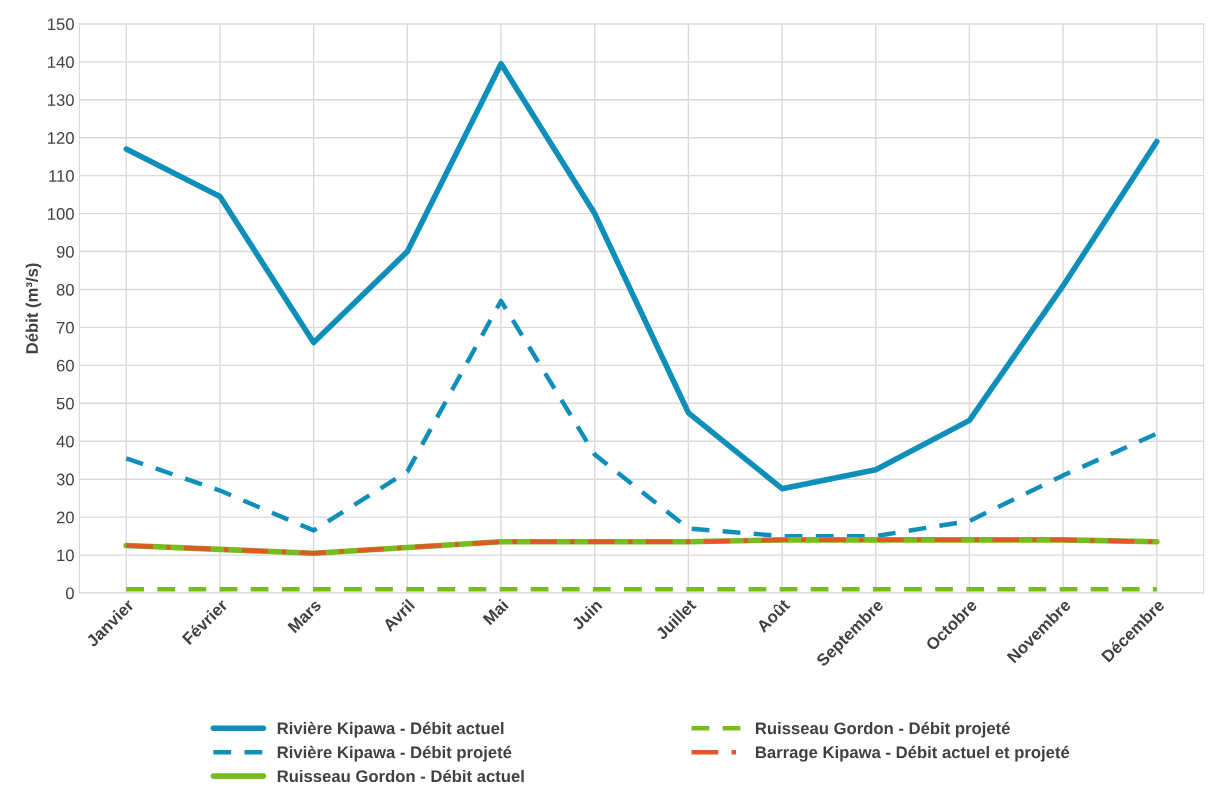 The height and width of the screenshot is (796, 1222). Describe the element at coordinates (912, 753) in the screenshot. I see `legend-label: Barrage Kipawa - Débit actuel et projeté` at that location.